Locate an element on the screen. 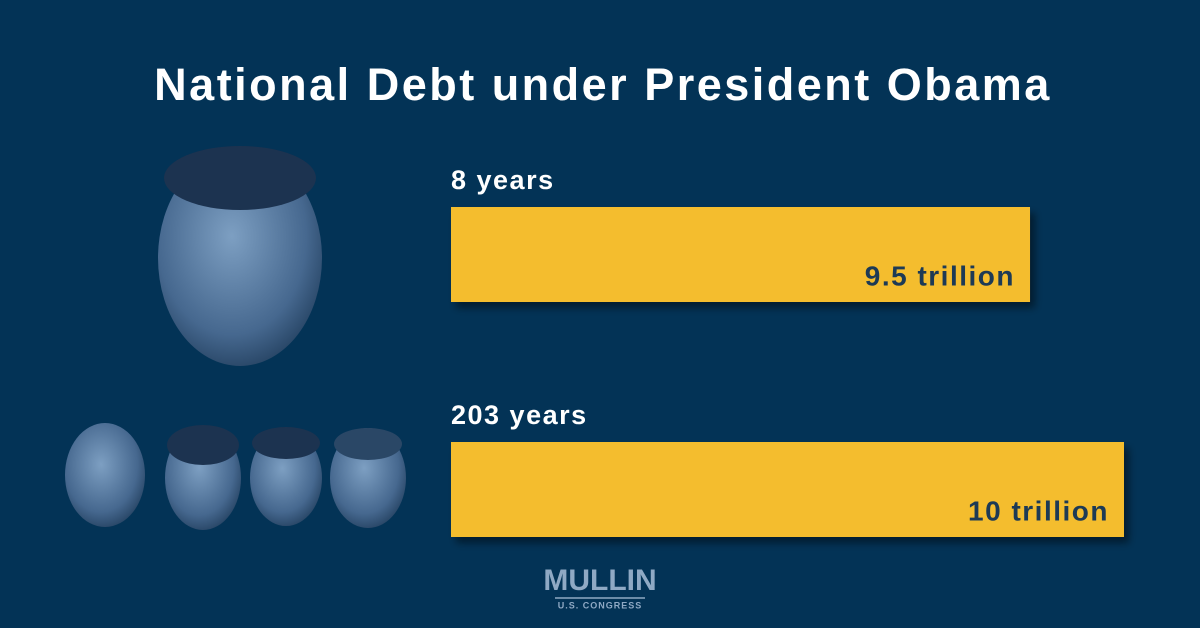  category-label: 8 years is located at coordinates (503, 180).